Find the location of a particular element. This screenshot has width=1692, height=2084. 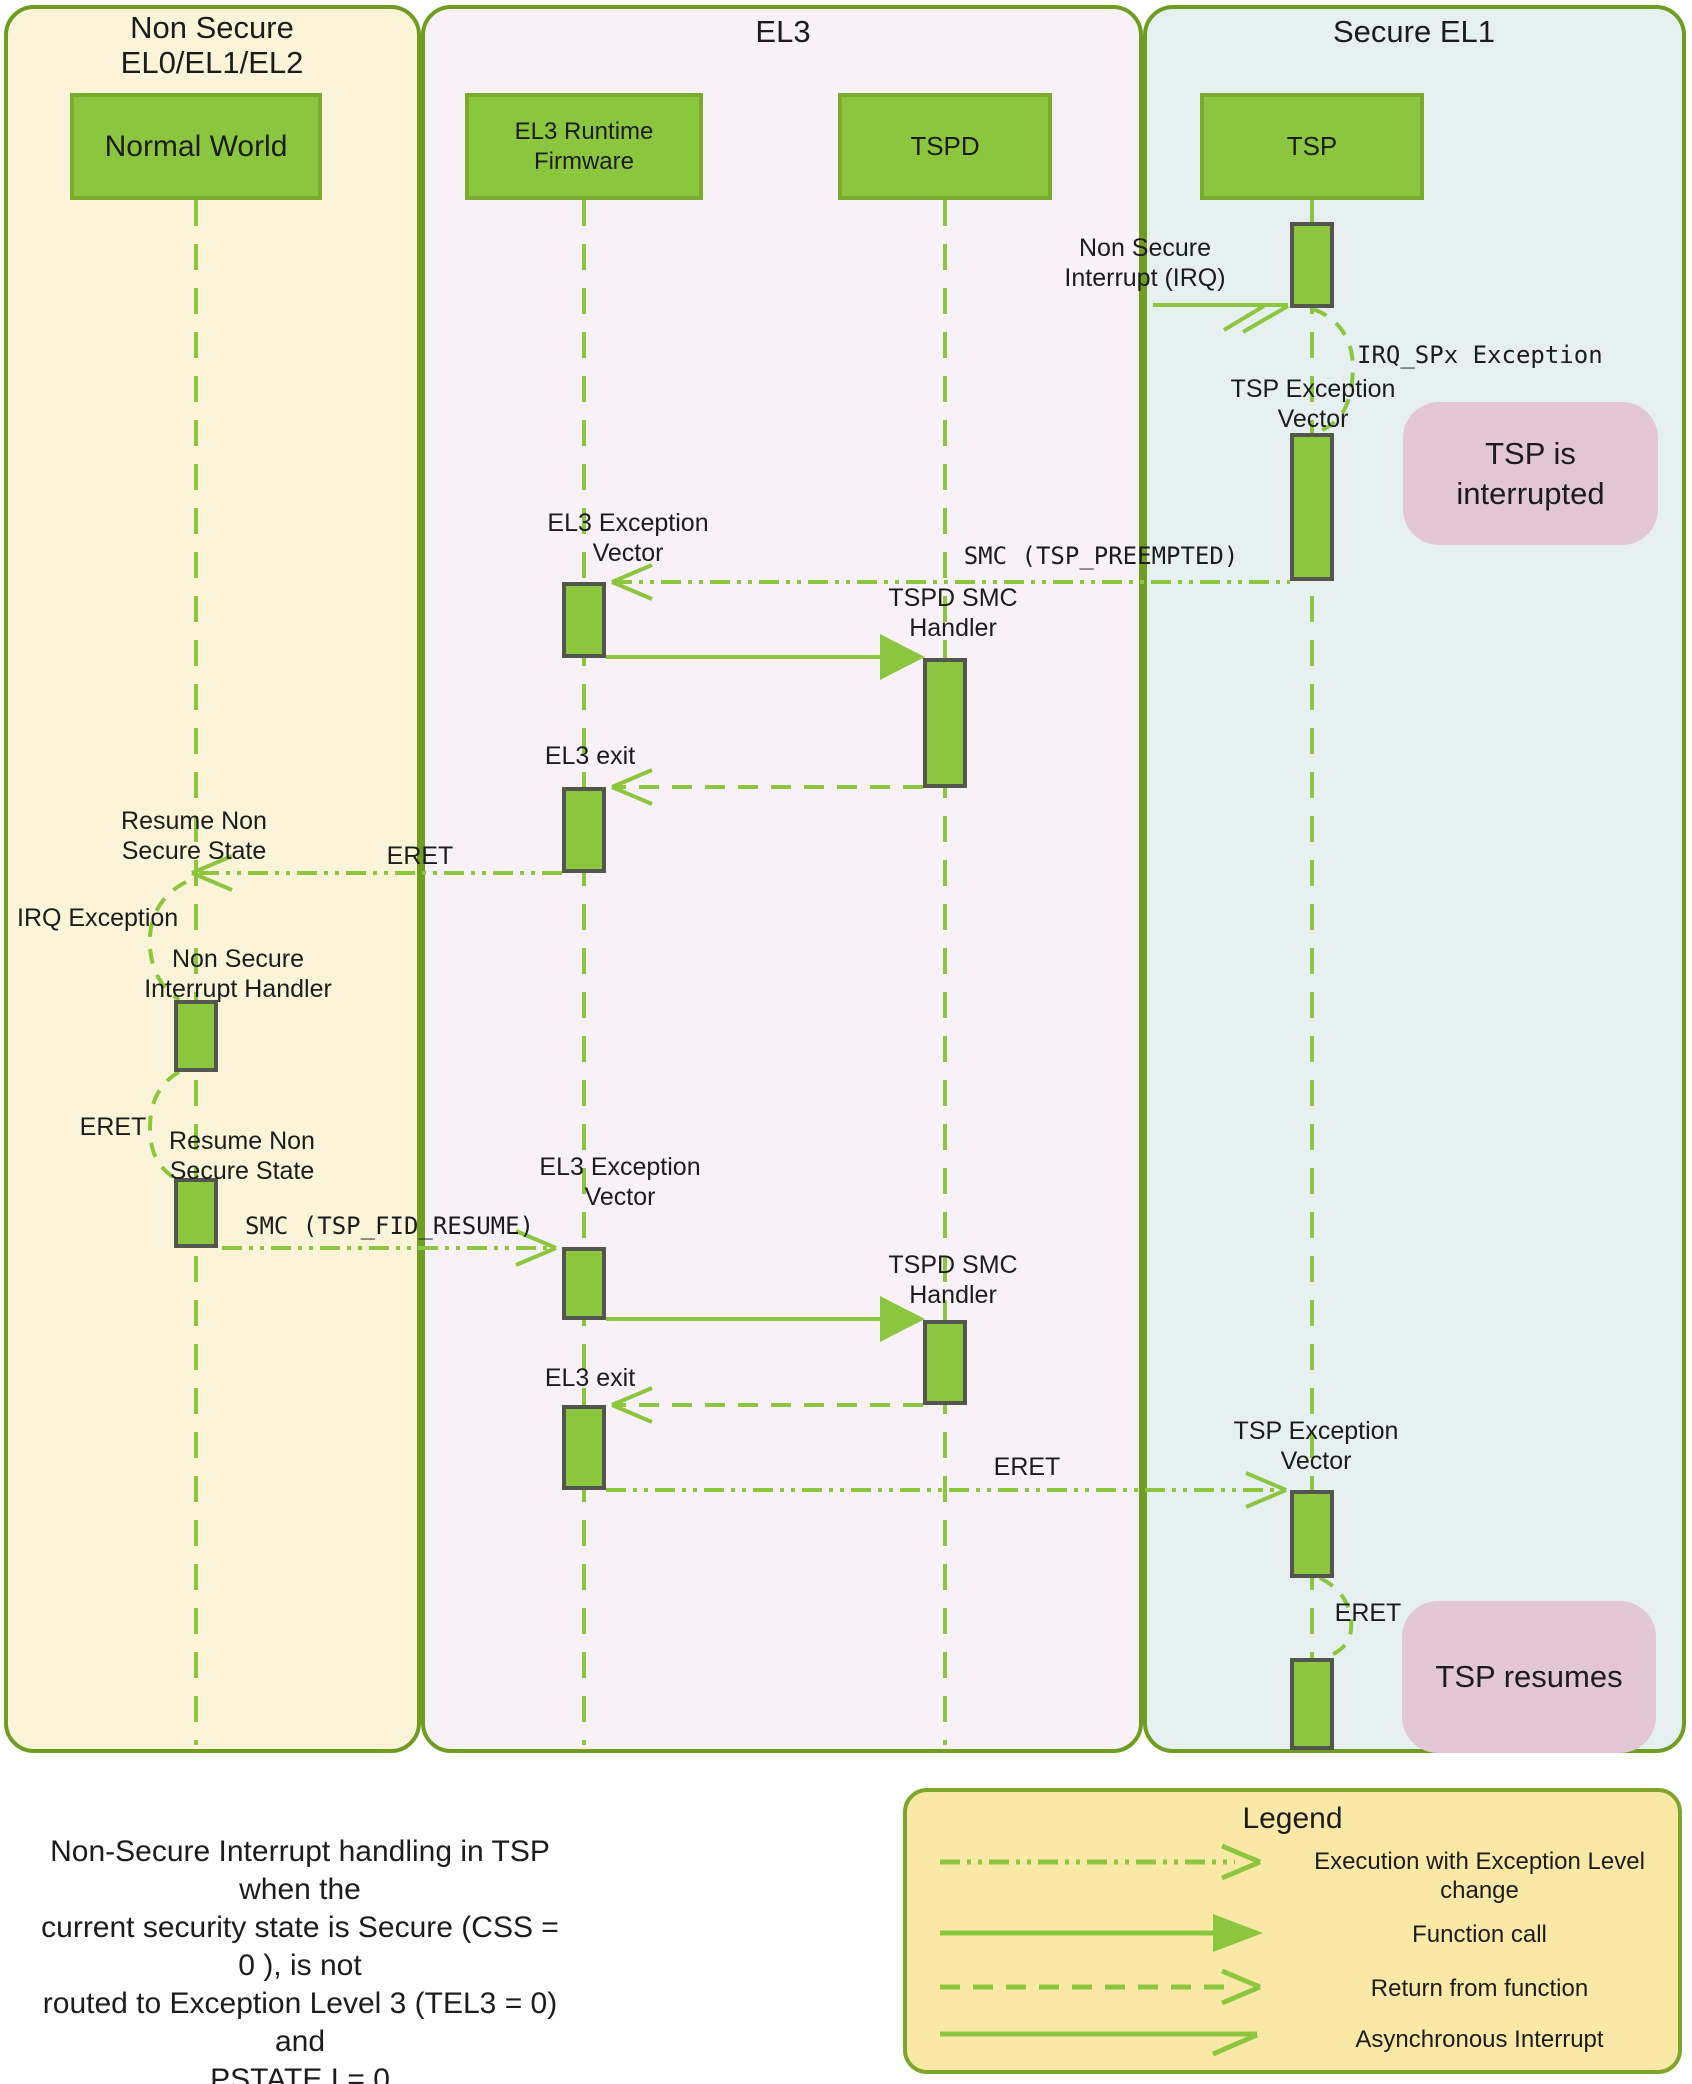

legend-function-call-label: Function call is located at coordinates (1479, 1934).